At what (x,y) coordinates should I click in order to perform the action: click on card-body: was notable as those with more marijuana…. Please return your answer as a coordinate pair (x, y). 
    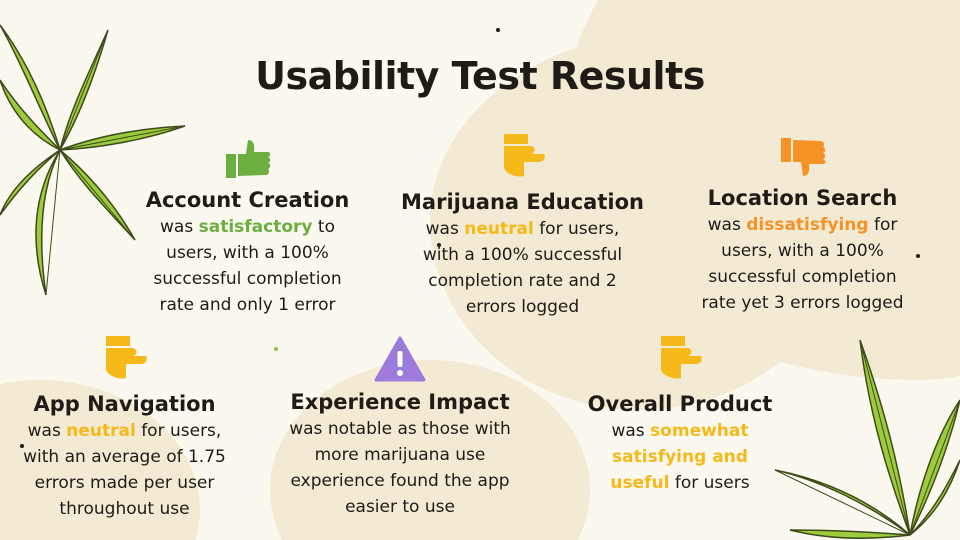
    Looking at the image, I should click on (400, 468).